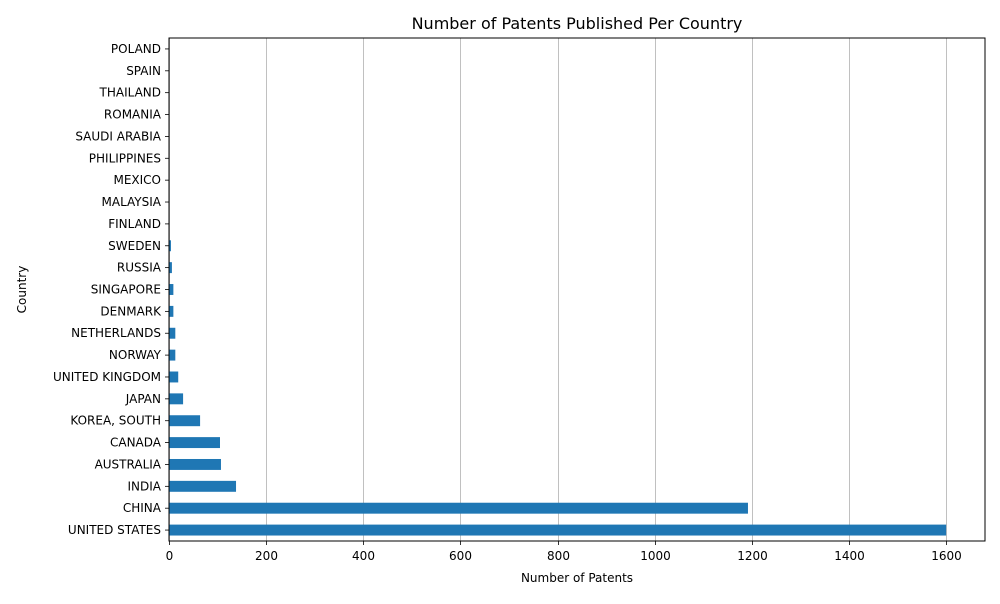 This screenshot has width=1000, height=604. What do you see at coordinates (577, 23) in the screenshot?
I see `chart-title: Number of Patents Published Per Country` at bounding box center [577, 23].